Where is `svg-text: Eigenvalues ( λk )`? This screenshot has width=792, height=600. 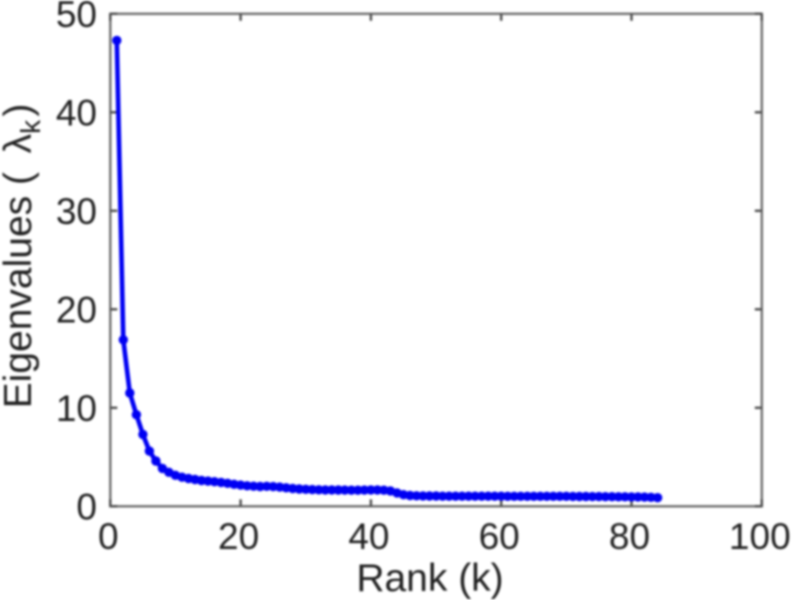 svg-text: Eigenvalues ( λk ) is located at coordinates (23, 256).